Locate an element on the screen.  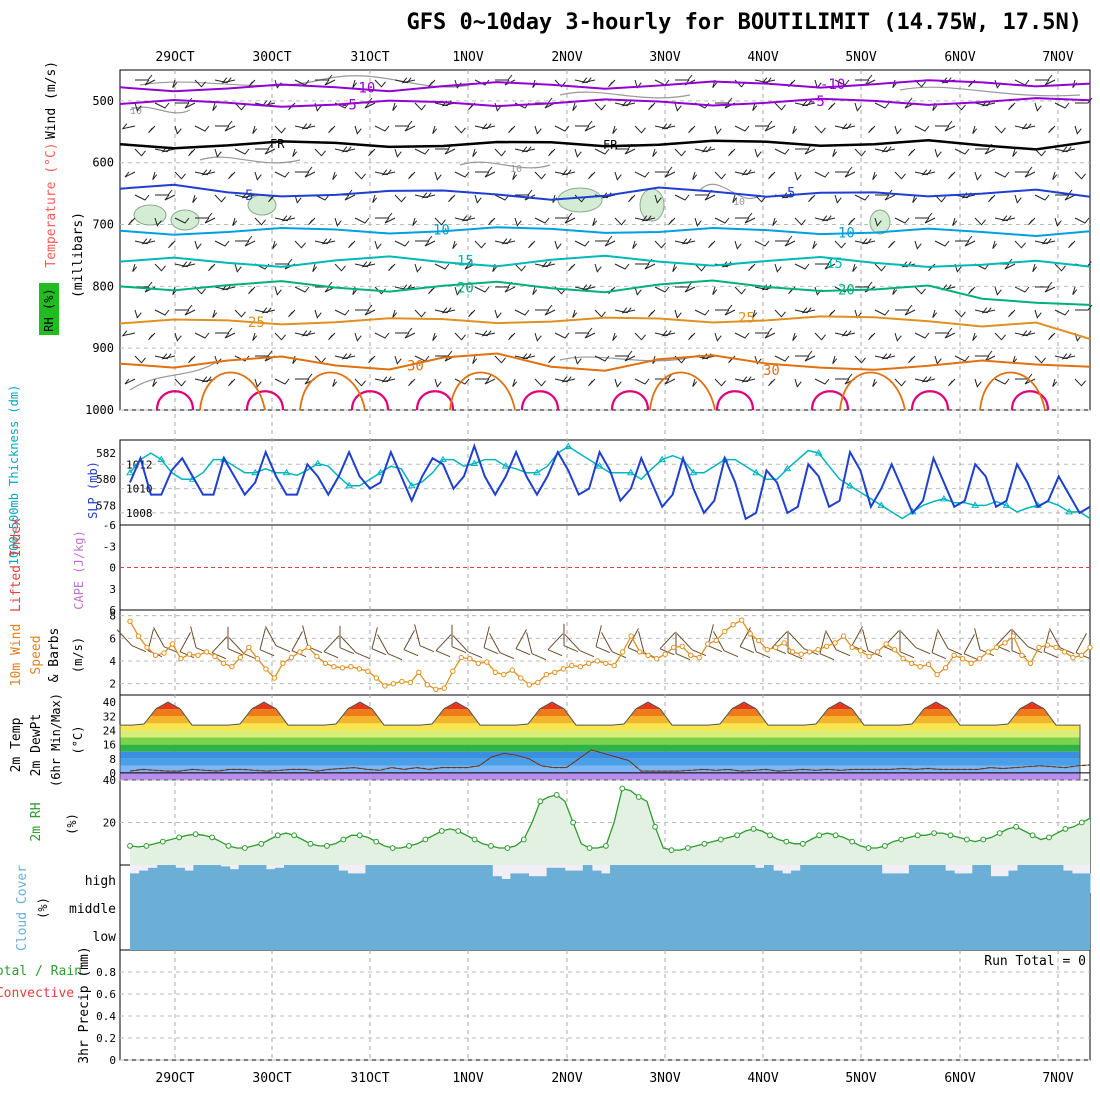
rh-region is located at coordinates (150, 215).